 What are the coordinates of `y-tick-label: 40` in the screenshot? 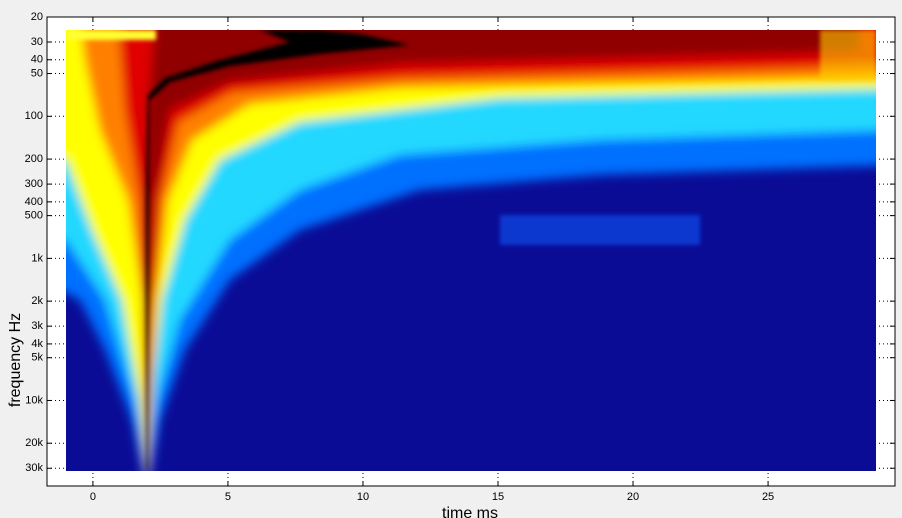 It's located at (37, 60).